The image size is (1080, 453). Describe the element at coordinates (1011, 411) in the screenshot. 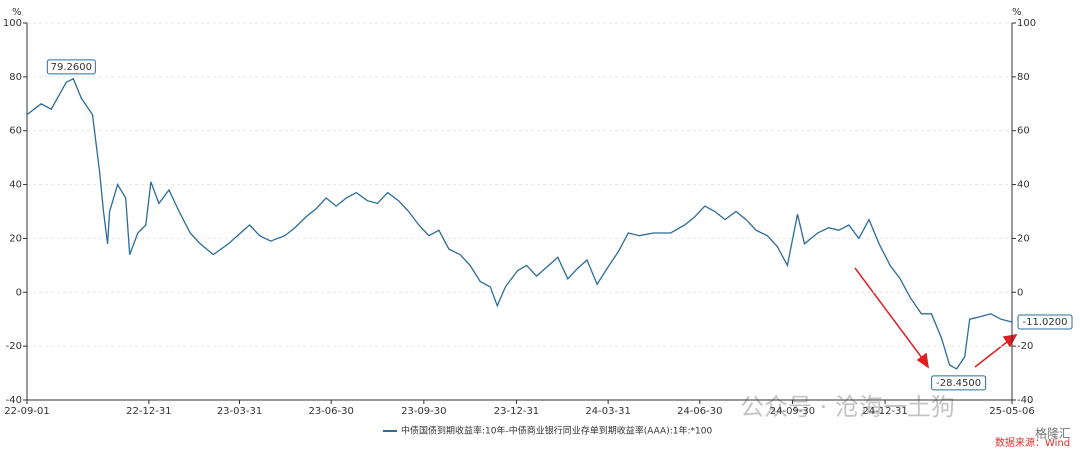

I see `x-tick-label: 25-05-06` at that location.